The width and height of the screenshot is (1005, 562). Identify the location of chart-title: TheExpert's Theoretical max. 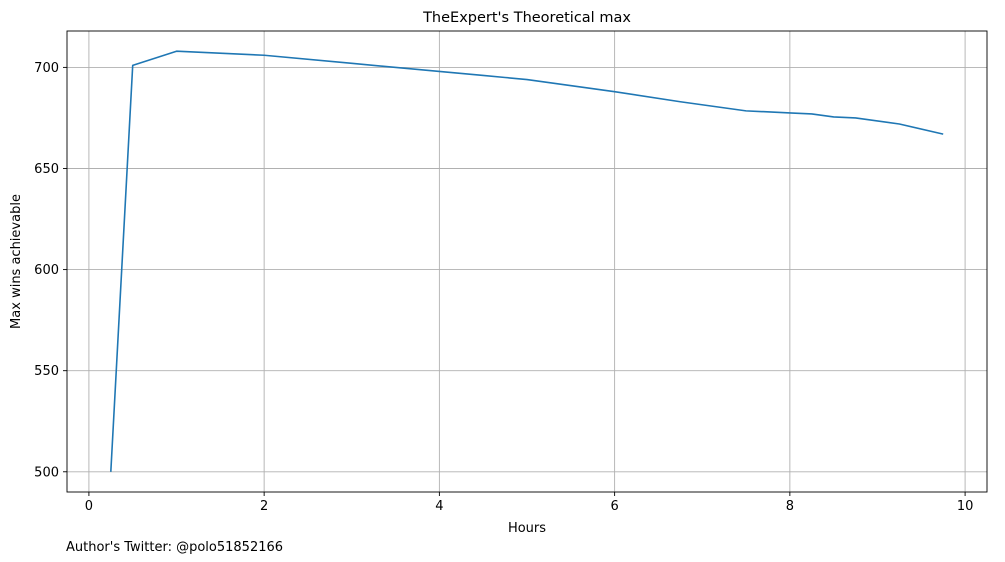
(526, 18).